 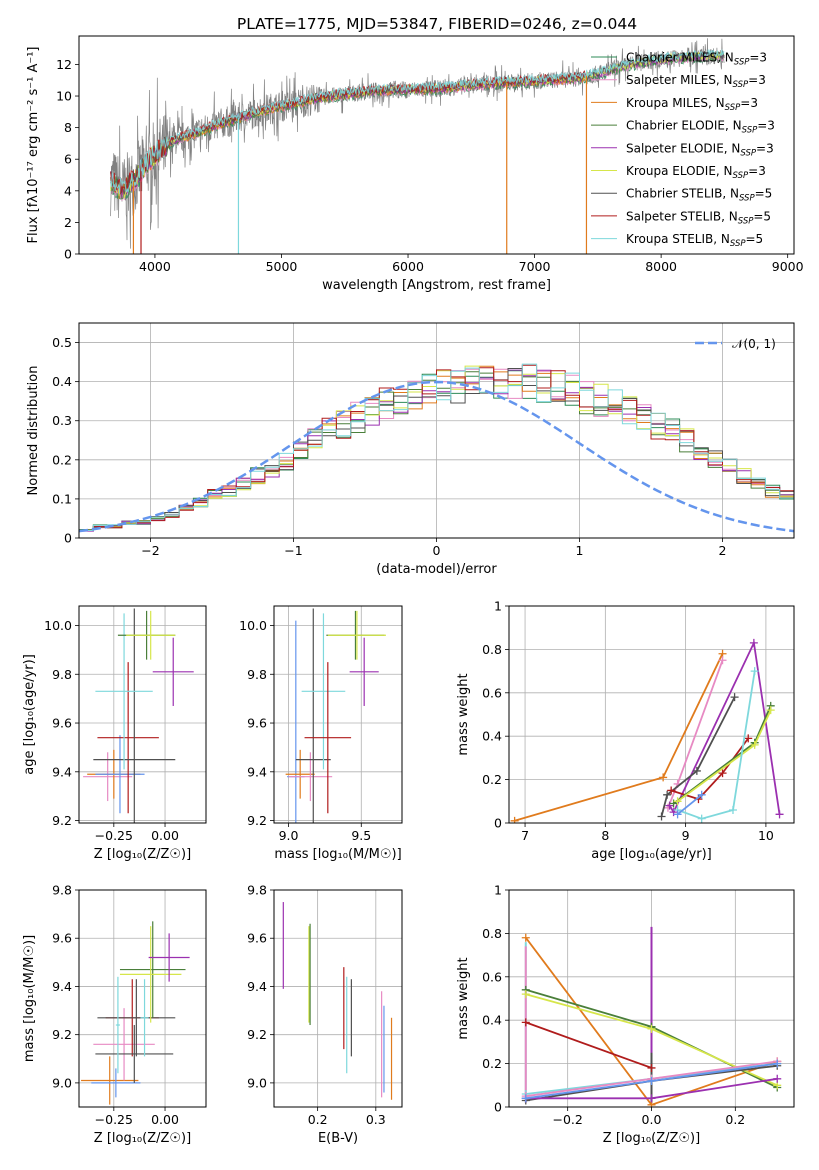 I want to click on x-axis-label: E(B-V), so click(x=338, y=1138).